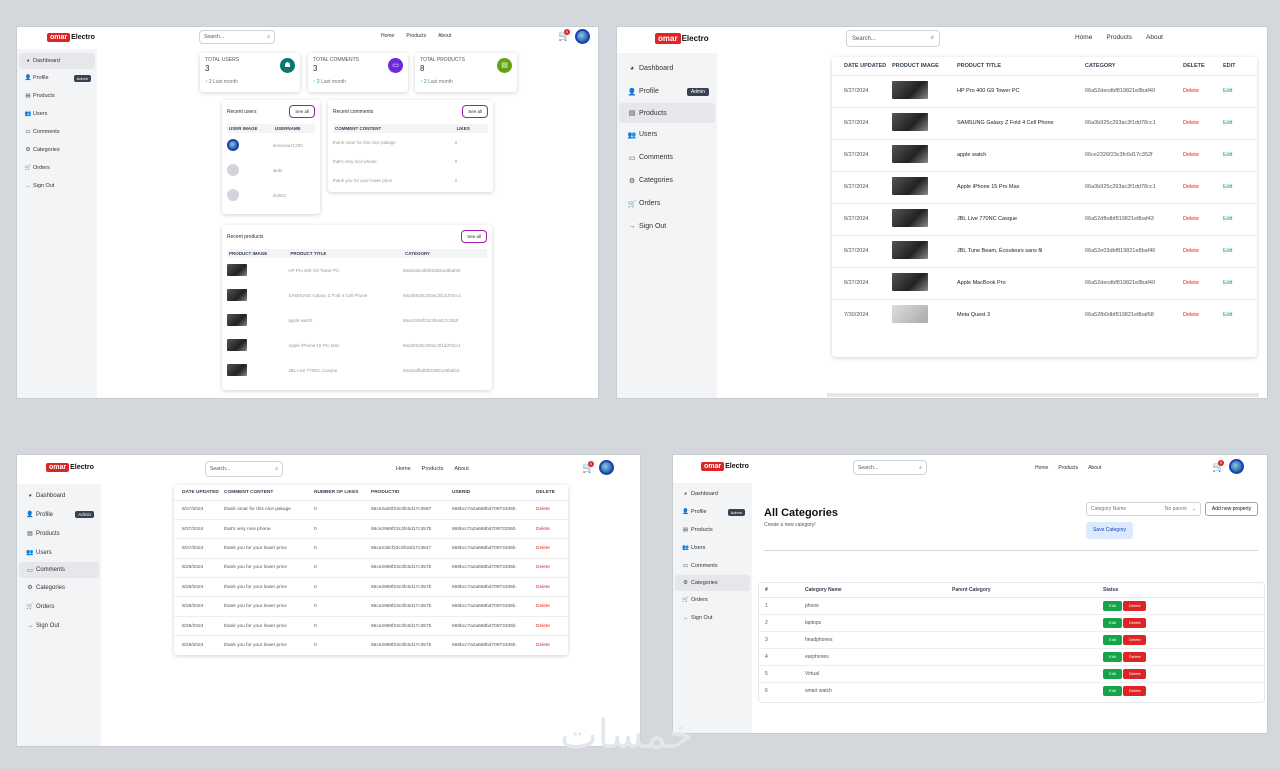 This screenshot has width=1280, height=769. What do you see at coordinates (1011, 656) in the screenshot?
I see `table-row: 4 earphones Edit Delete` at bounding box center [1011, 656].